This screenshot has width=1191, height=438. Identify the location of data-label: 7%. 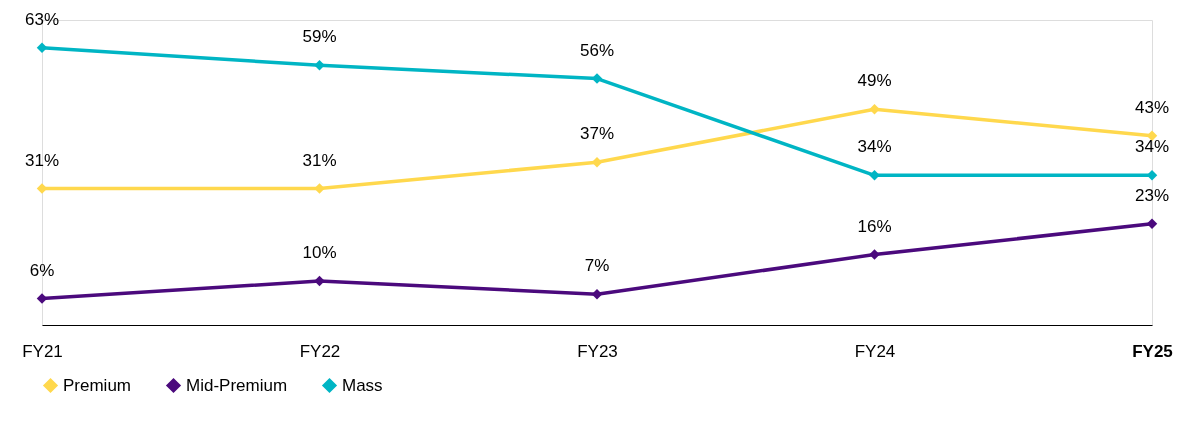
(597, 266).